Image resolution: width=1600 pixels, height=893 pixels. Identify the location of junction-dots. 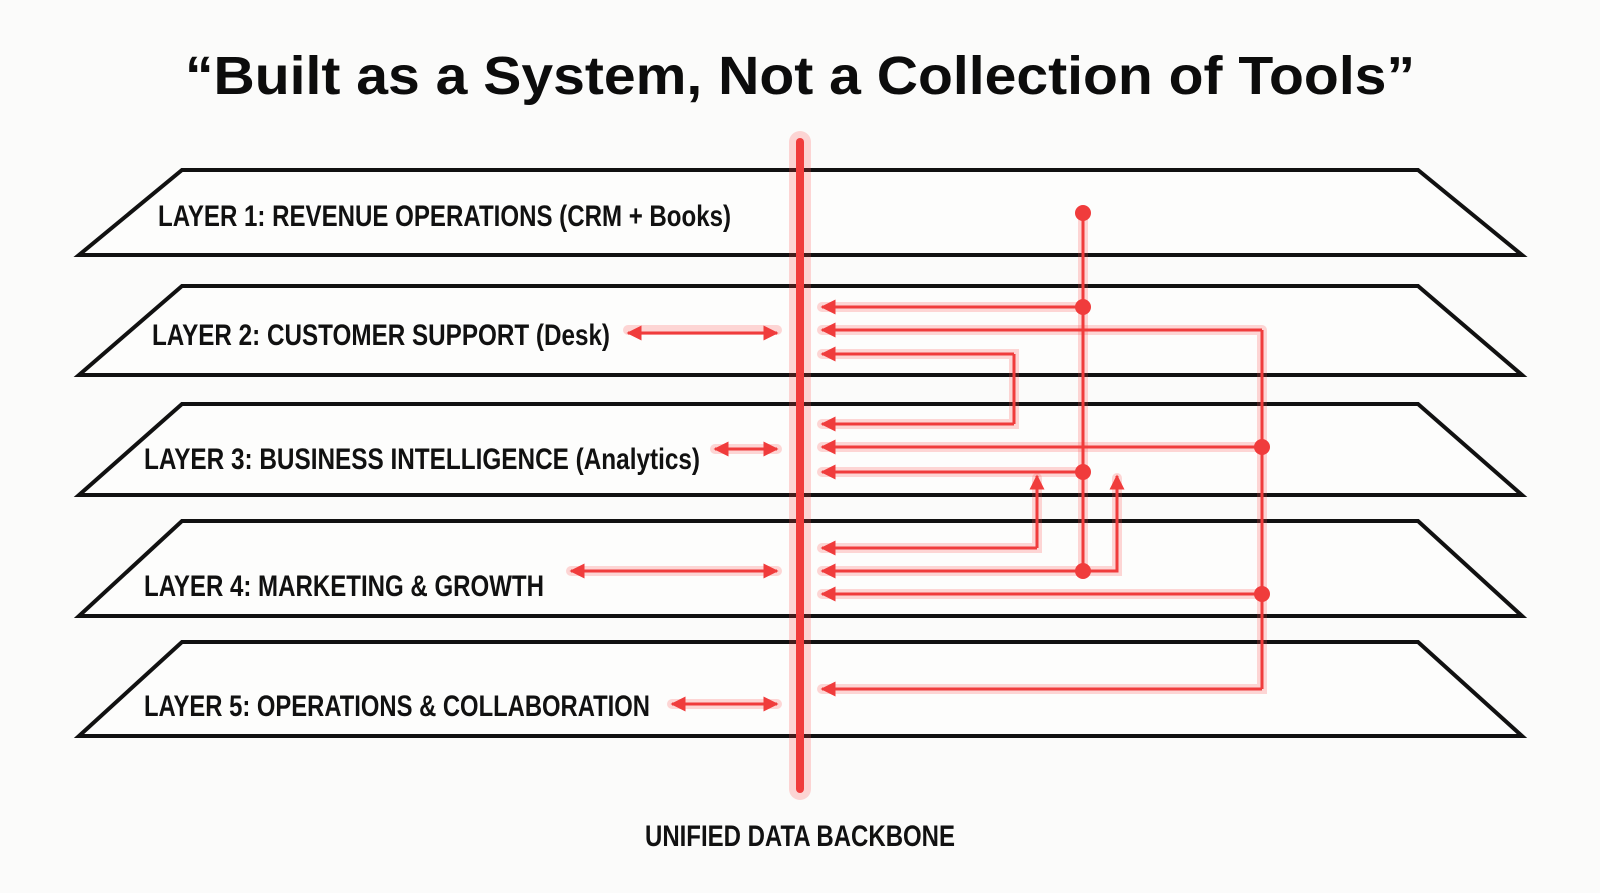
(1172, 403).